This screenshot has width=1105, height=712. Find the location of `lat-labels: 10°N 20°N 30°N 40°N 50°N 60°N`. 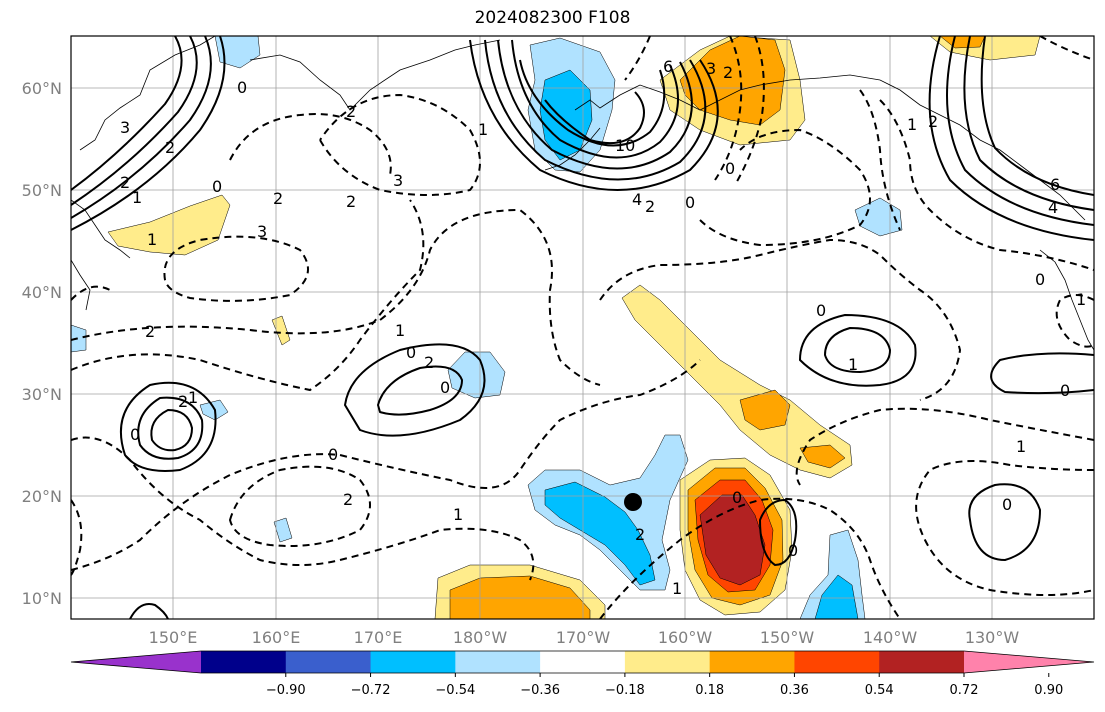

lat-labels: 10°N 20°N 30°N 40°N 50°N 60°N is located at coordinates (42, 343).